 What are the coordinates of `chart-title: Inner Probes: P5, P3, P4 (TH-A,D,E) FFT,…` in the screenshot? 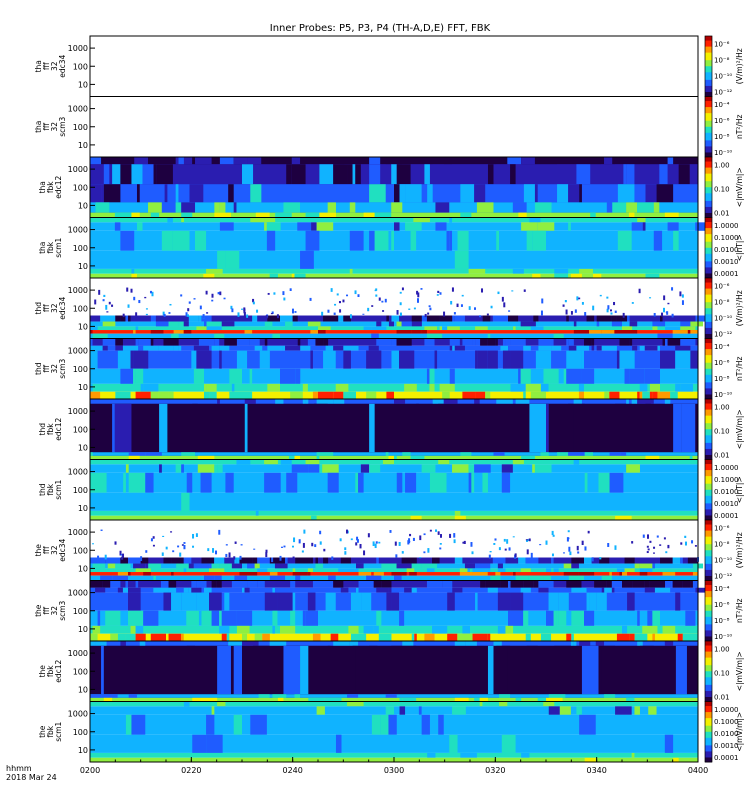 It's located at (380, 28).